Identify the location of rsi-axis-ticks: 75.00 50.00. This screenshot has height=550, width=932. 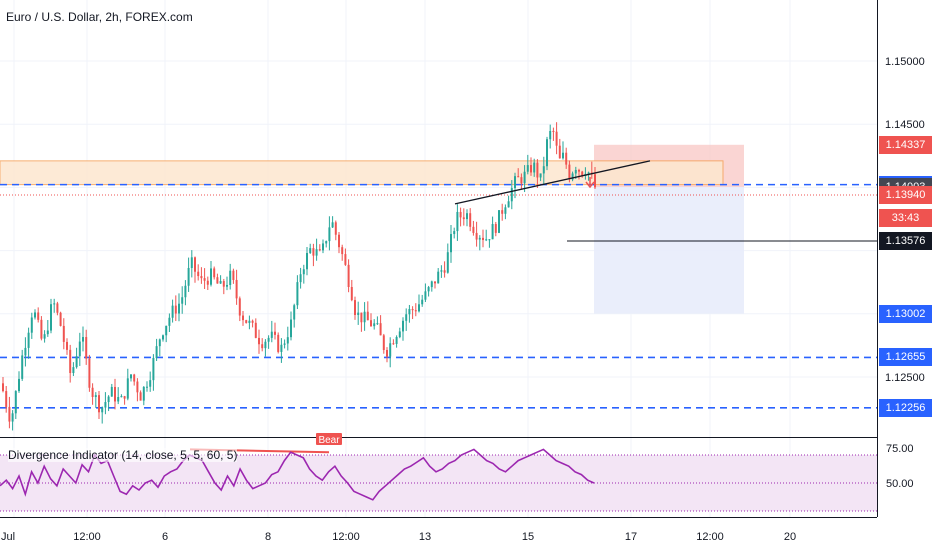
(900, 466).